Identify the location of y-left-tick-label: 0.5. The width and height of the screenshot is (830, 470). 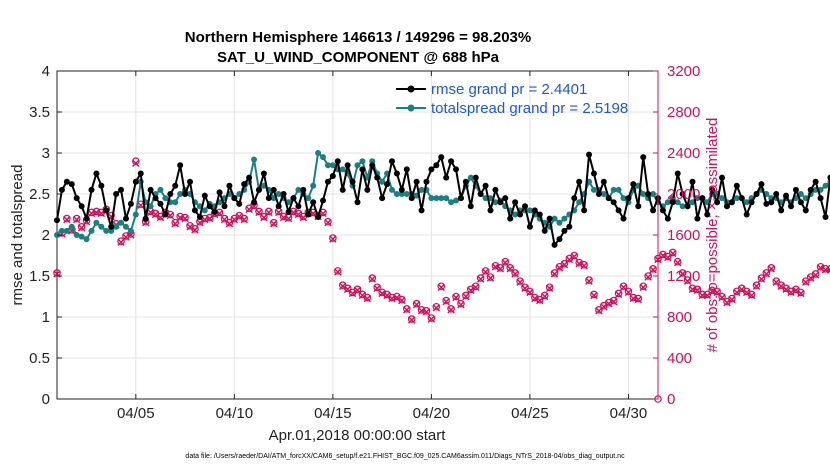
(39, 358).